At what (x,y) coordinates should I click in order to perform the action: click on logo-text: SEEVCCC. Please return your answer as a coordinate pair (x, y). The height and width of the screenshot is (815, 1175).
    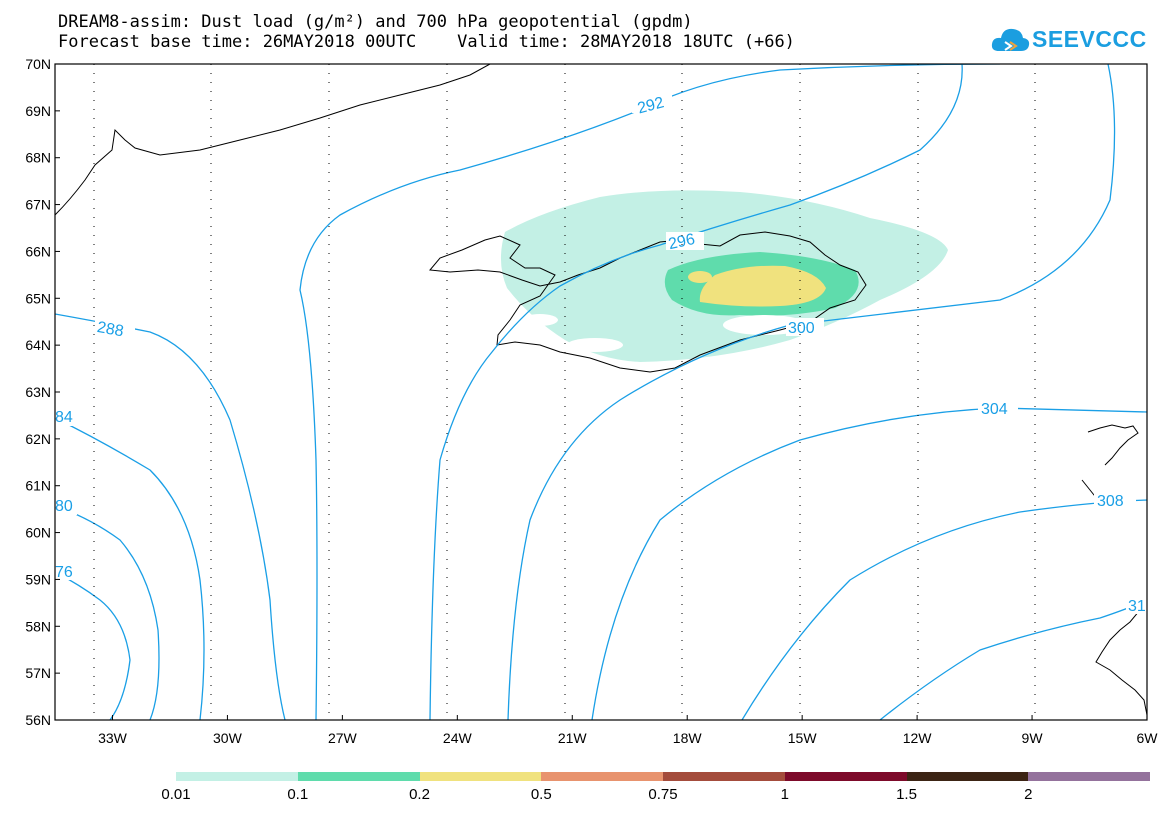
    Looking at the image, I should click on (1089, 39).